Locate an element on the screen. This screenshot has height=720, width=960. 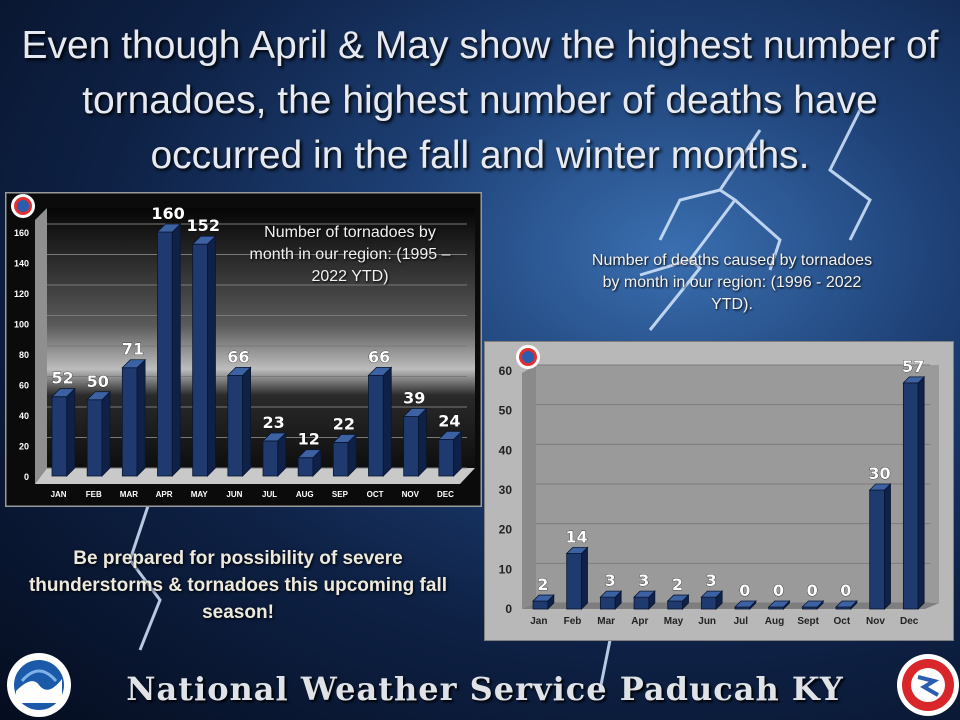
x-tick-label: JUN is located at coordinates (234, 494).